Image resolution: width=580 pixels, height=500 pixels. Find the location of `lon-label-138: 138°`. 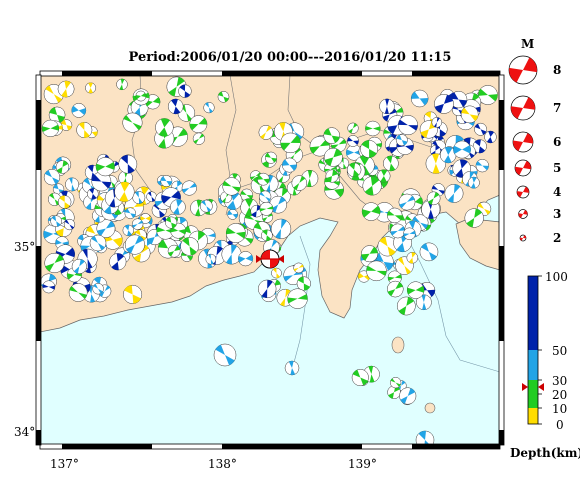

lon-label-138: 138° is located at coordinates (222, 464).